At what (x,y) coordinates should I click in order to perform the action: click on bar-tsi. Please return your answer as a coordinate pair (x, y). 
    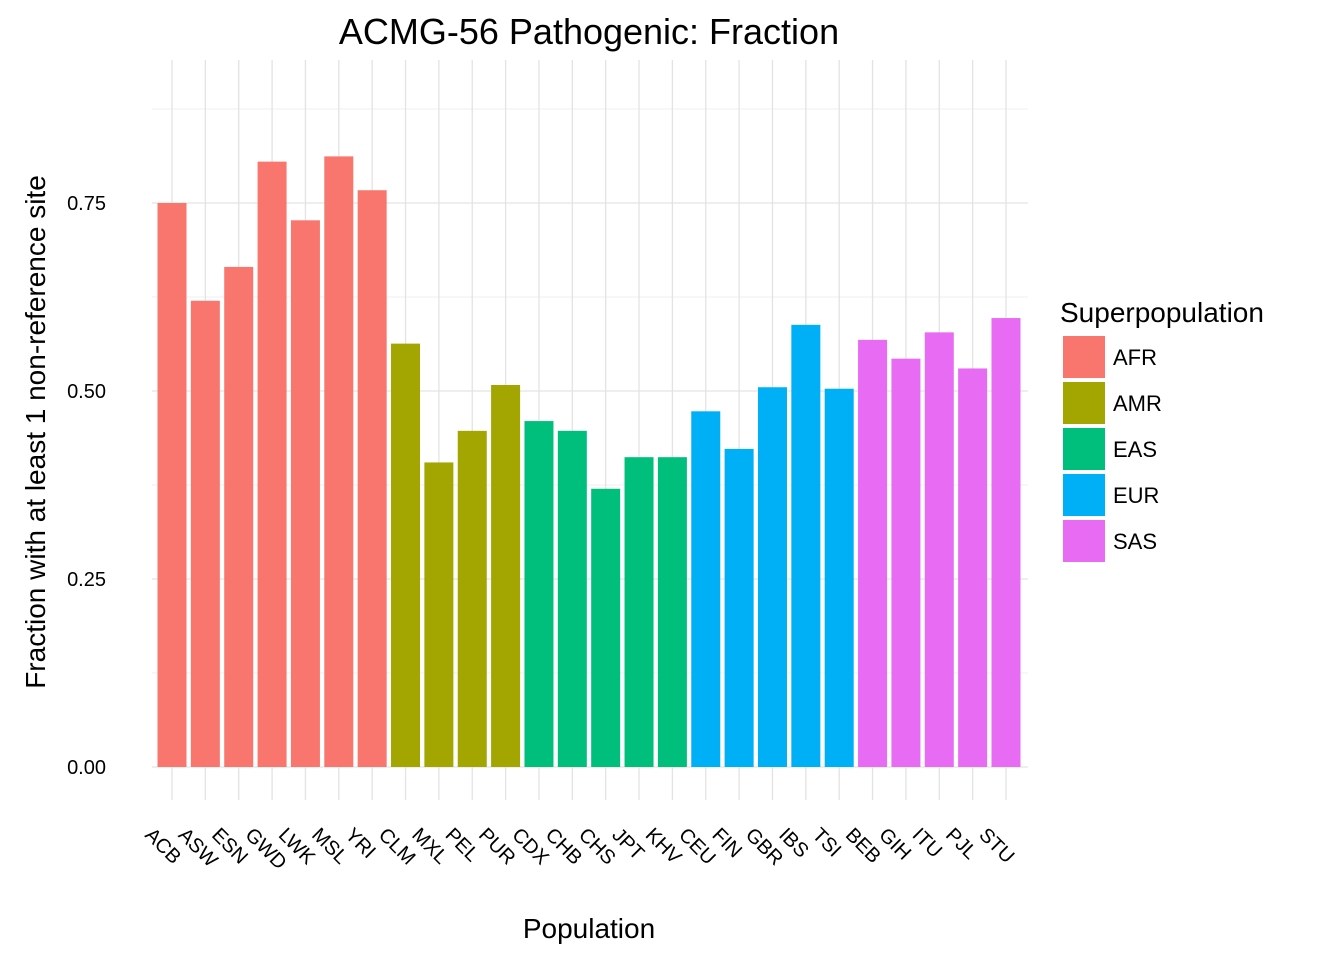
    Looking at the image, I should click on (839, 577).